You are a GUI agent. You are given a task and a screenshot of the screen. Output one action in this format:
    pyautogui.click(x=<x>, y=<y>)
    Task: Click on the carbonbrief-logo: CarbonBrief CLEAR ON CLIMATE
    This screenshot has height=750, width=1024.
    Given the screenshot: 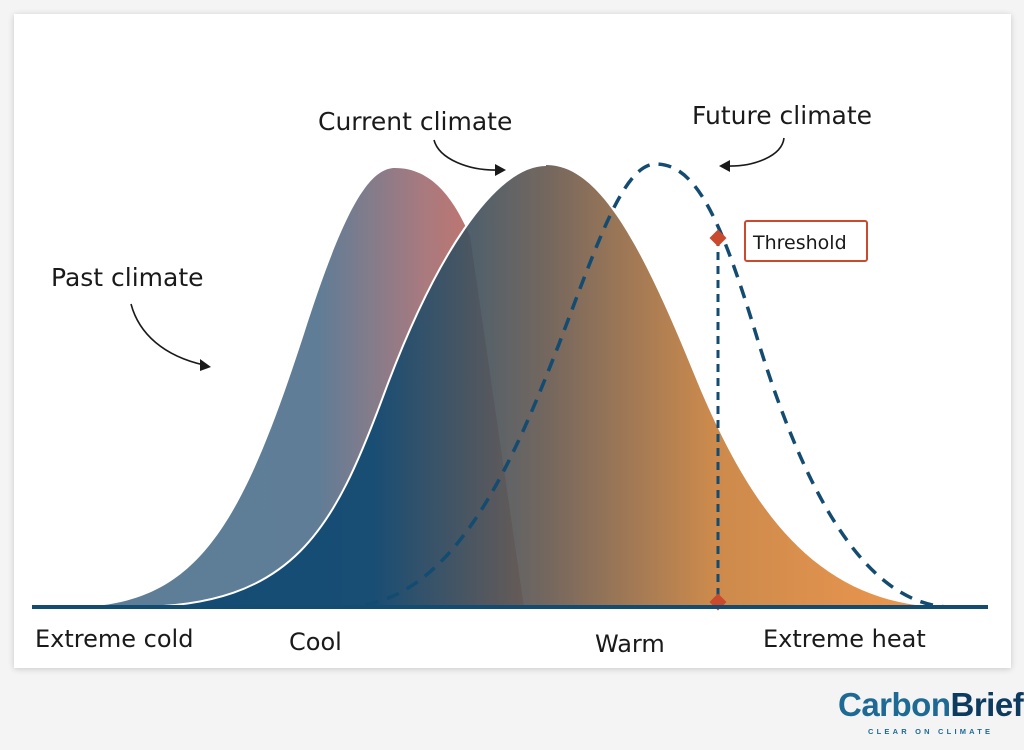 What is the action you would take?
    pyautogui.click(x=931, y=714)
    